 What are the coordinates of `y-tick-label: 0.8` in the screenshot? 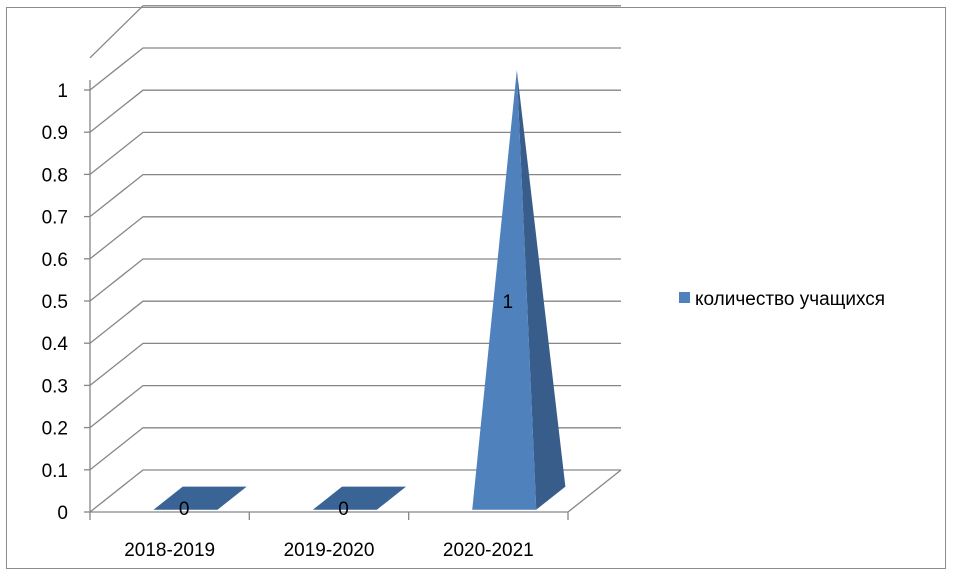 It's located at (55, 175).